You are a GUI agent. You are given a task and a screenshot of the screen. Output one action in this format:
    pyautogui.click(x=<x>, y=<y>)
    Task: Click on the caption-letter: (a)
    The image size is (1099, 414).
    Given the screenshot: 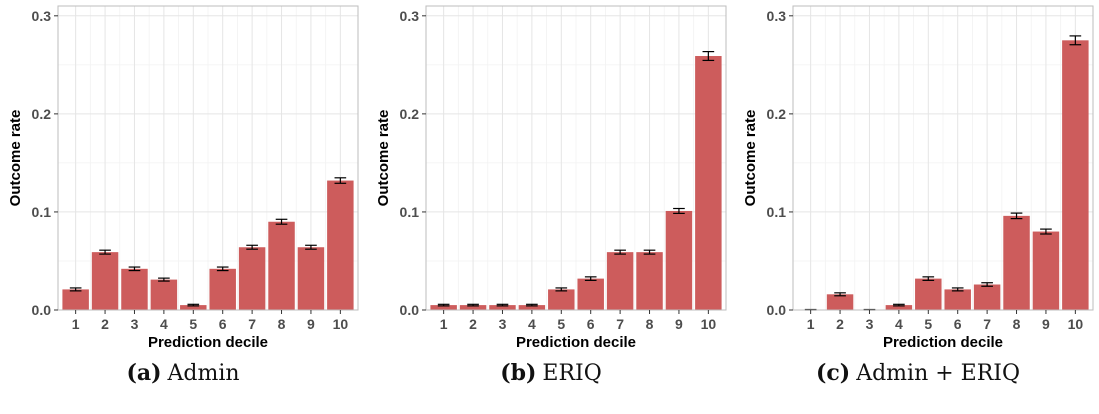 What is the action you would take?
    pyautogui.click(x=144, y=373)
    